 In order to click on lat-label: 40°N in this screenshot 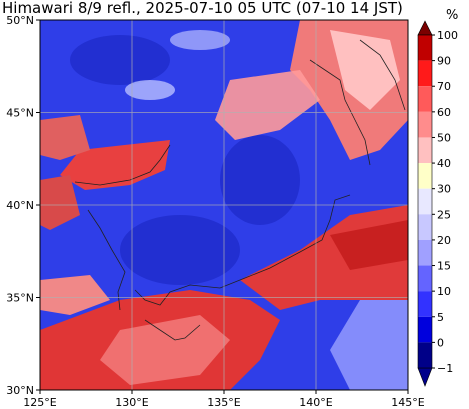, I will do `click(20, 205)`.